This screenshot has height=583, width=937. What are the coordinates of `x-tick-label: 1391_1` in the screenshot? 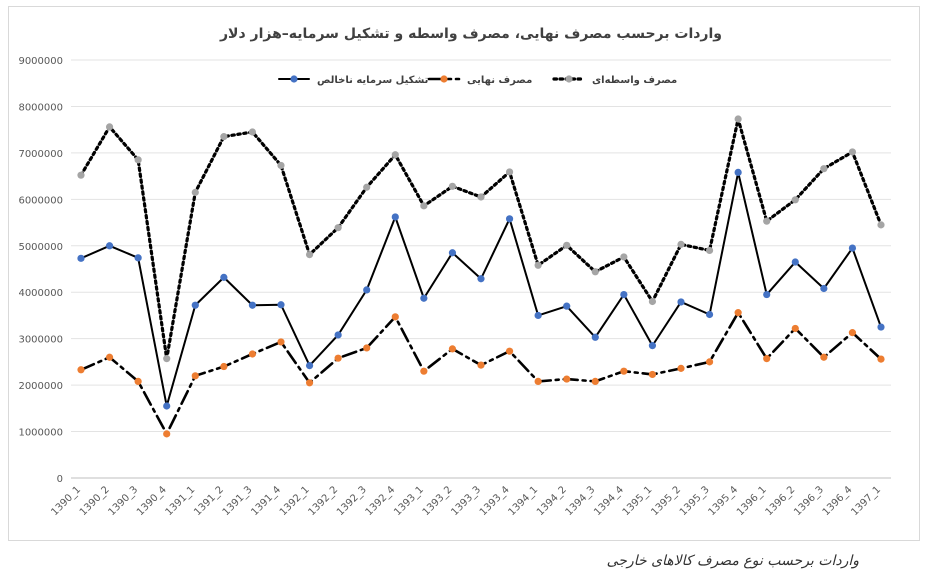 It's located at (181, 501).